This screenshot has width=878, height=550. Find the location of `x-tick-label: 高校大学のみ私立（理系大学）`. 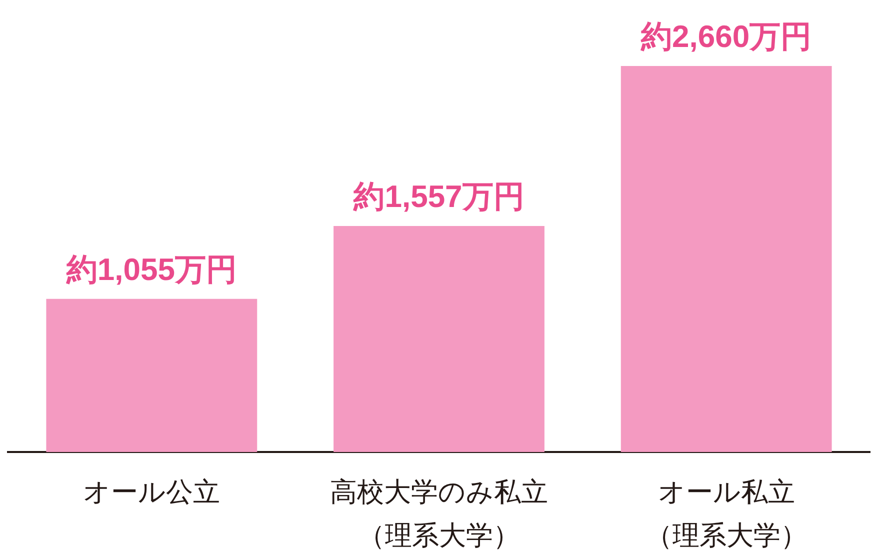

x-tick-label: 高校大学のみ私立（理系大学） is located at coordinates (439, 513).